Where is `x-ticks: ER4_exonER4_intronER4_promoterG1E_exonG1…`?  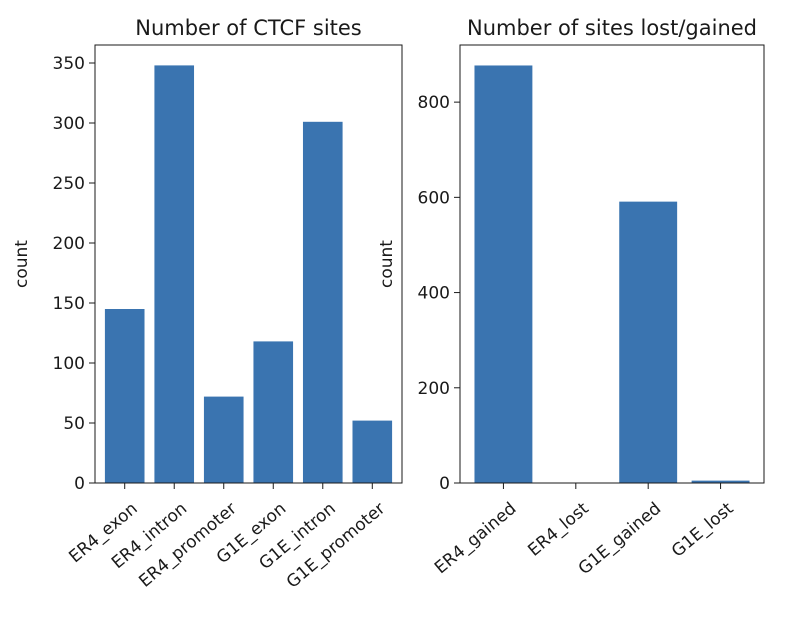
x-ticks: ER4_exonER4_intronER4_promoterG1E_exonG1… is located at coordinates (227, 538).